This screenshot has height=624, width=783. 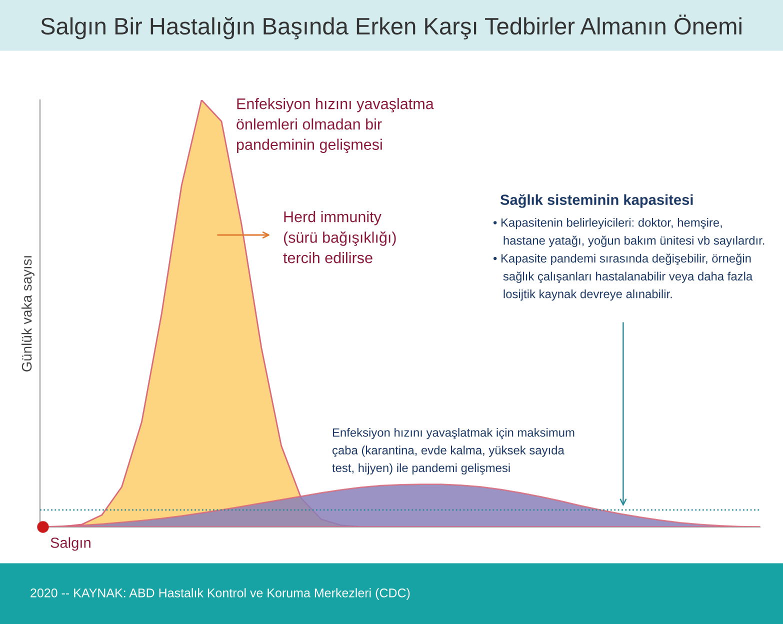 What do you see at coordinates (339, 237) in the screenshot?
I see `annotation: Herd immunity (sürü bağışıklığı) tercih edilirse` at bounding box center [339, 237].